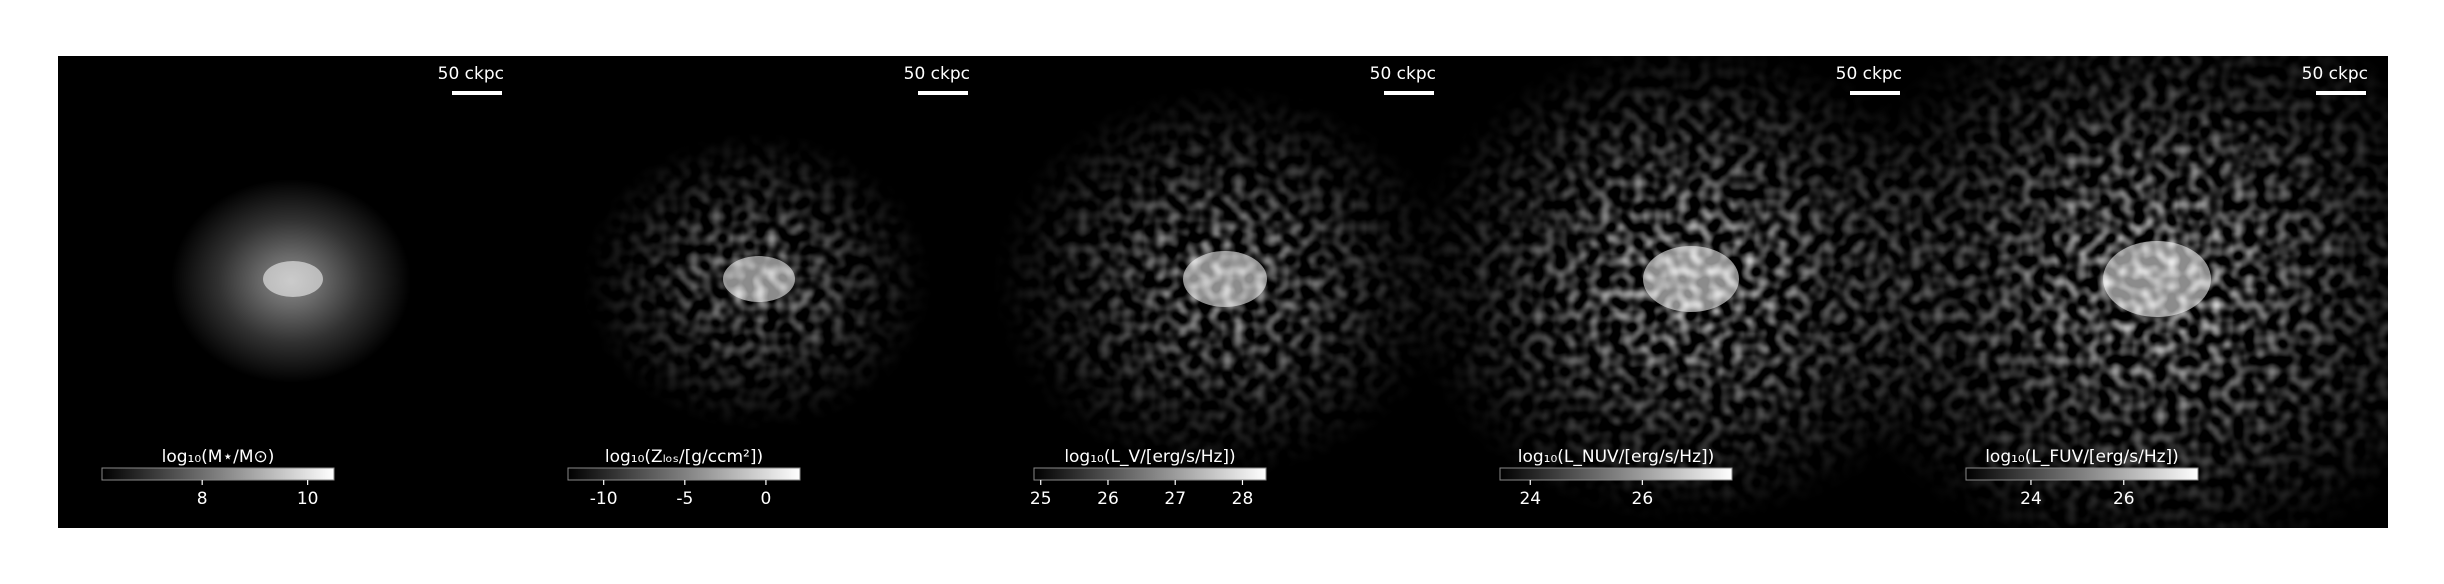 This screenshot has width=2444, height=584. Describe the element at coordinates (1243, 499) in the screenshot. I see `colorbar-tick-label: 28` at that location.